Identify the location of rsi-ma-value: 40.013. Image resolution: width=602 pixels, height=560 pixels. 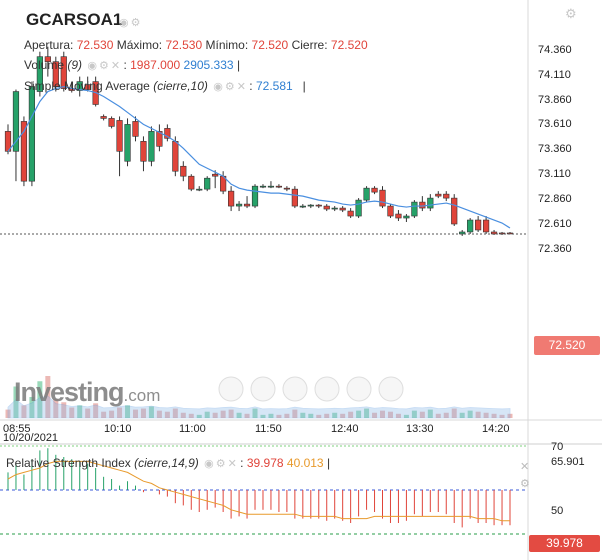
(305, 463).